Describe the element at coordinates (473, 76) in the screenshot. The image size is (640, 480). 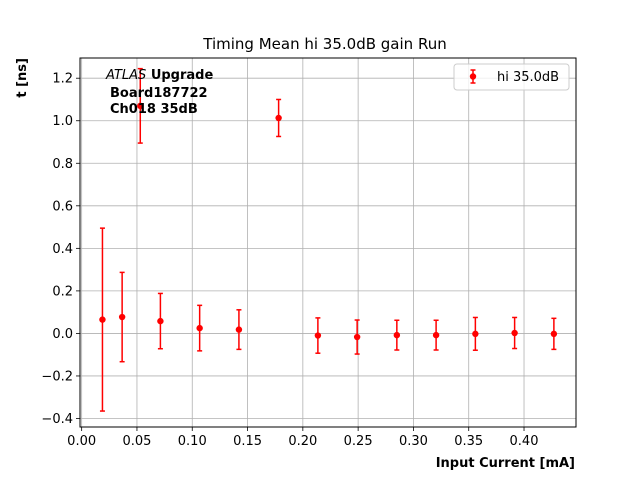
I see `legend-marker` at that location.